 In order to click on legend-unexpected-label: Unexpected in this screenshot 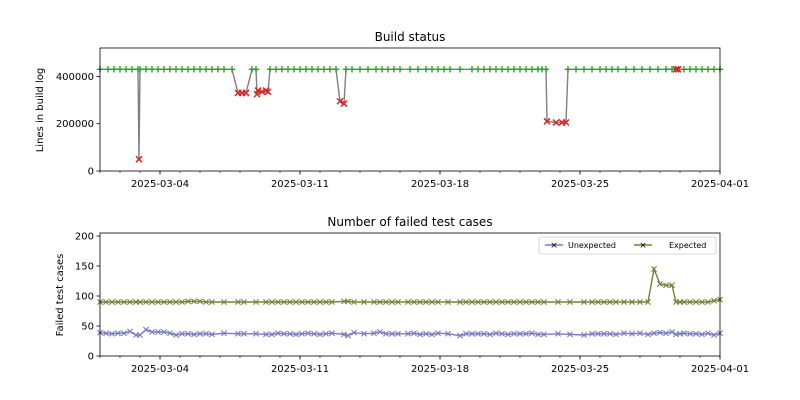, I will do `click(592, 245)`.